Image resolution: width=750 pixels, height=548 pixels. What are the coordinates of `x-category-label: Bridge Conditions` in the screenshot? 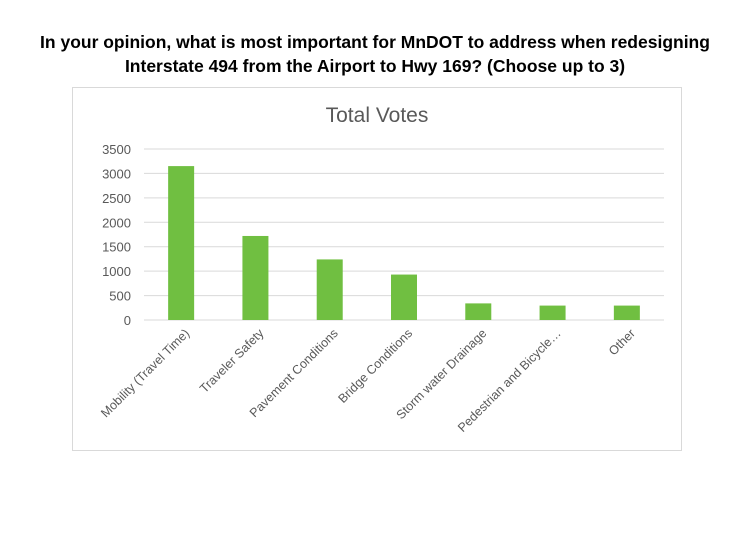 It's located at (375, 366).